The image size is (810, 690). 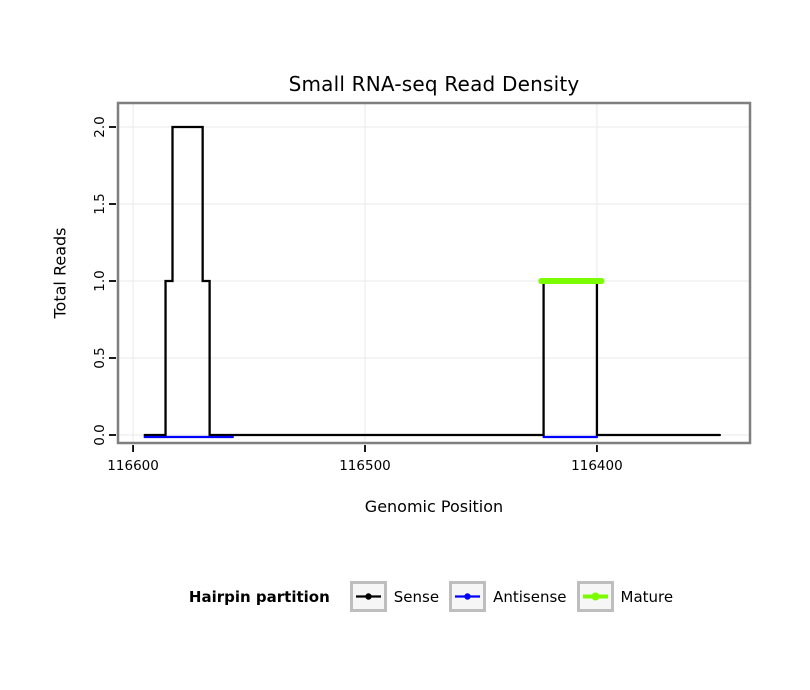 What do you see at coordinates (100, 434) in the screenshot?
I see `svg-text: 0.0` at bounding box center [100, 434].